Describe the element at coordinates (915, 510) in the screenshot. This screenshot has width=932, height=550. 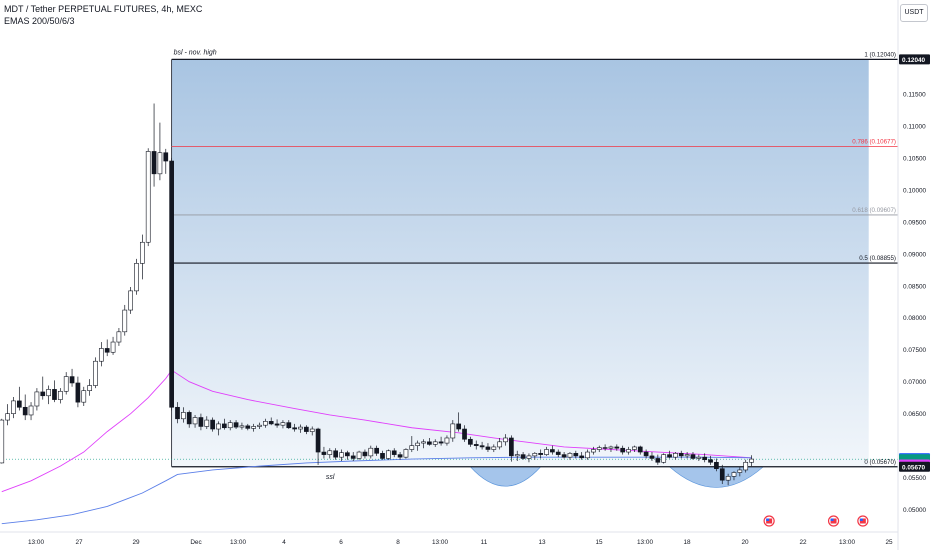
I see `y-tick-12: 0.05000` at that location.